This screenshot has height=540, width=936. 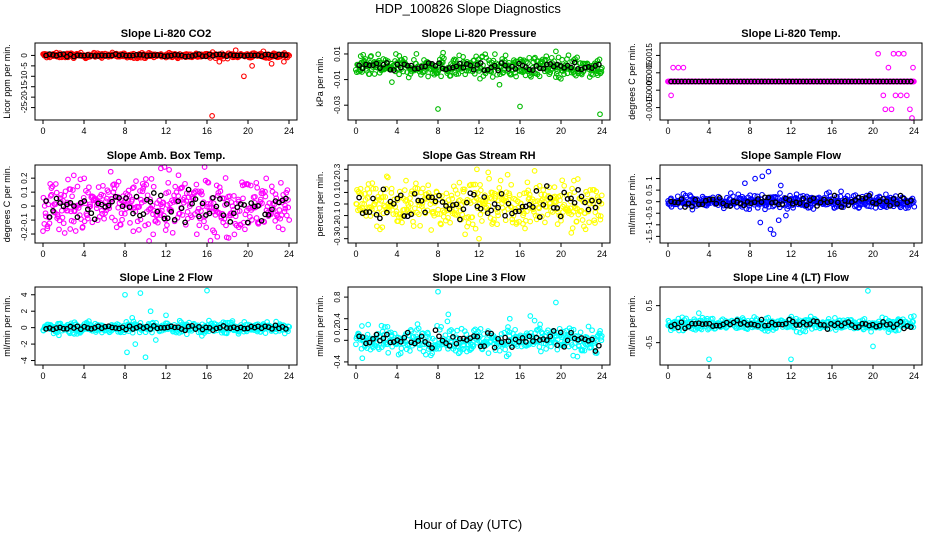 I want to click on x-tick-label: 12, so click(x=791, y=254).